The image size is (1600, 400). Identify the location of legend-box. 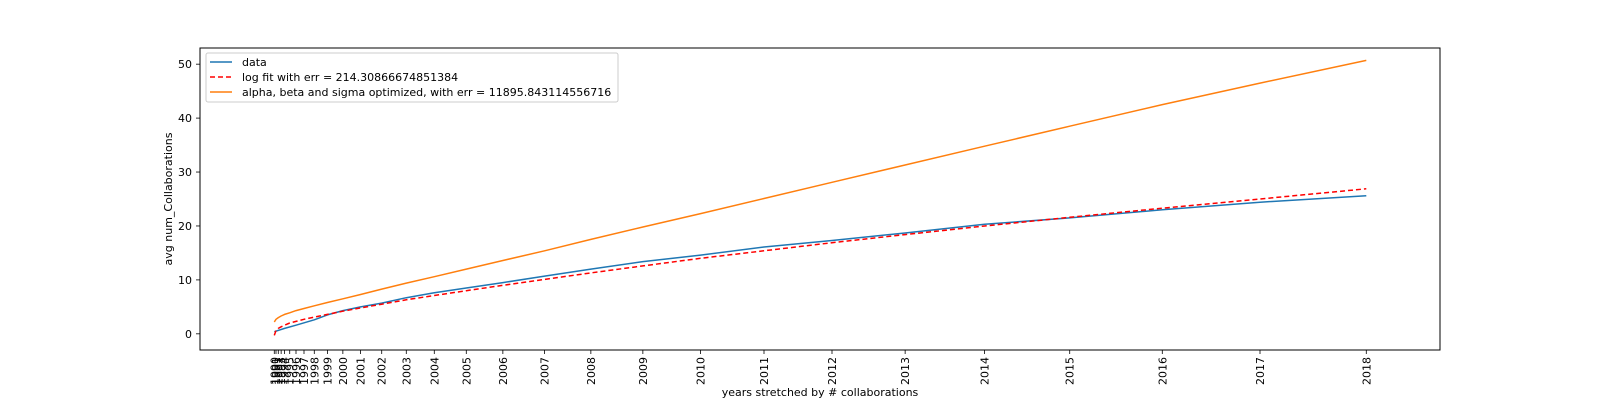
(412, 77).